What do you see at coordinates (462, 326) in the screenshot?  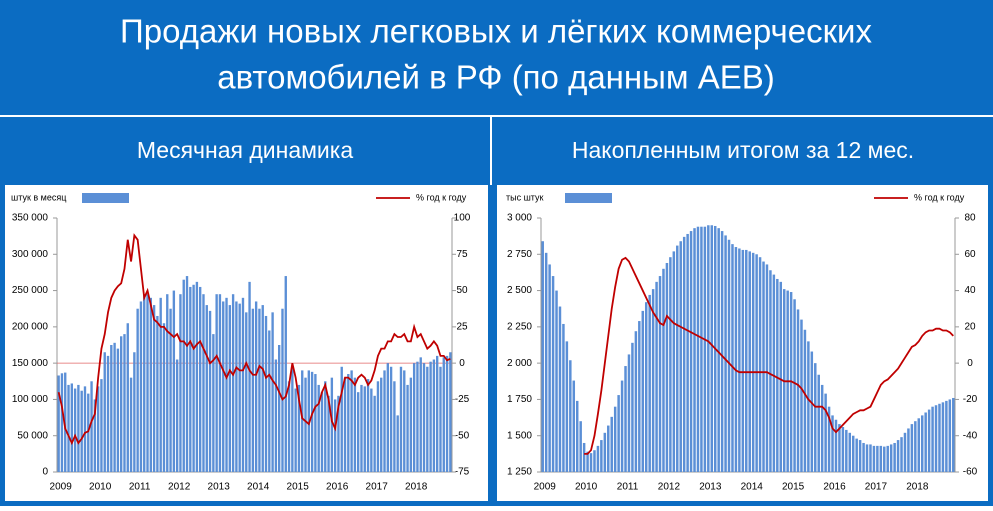 I see `y2-tick-label: 25` at bounding box center [462, 326].